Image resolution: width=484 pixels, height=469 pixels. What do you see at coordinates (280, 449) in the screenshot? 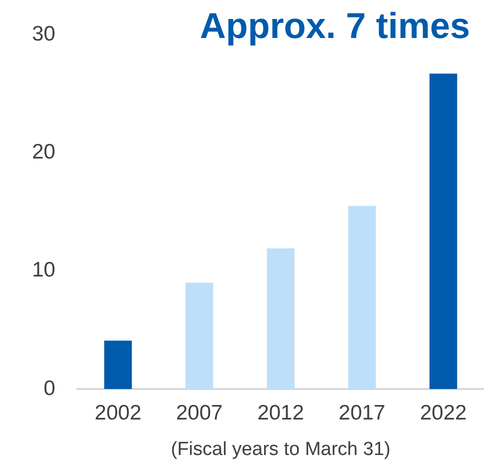
I see `x-axis-title: (Fiscal years to March 31)` at bounding box center [280, 449].